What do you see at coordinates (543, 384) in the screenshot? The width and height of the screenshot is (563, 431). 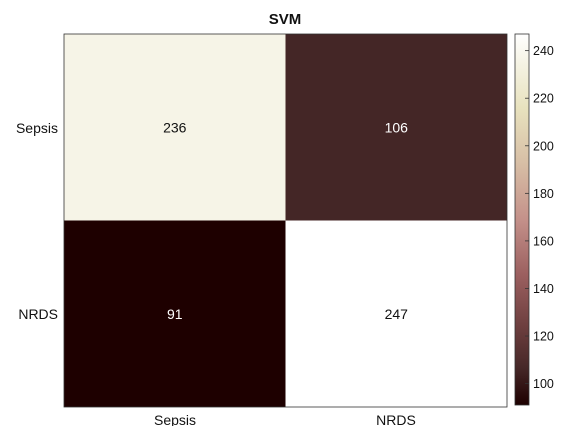 I see `colorbar-tick-label: 100` at bounding box center [543, 384].